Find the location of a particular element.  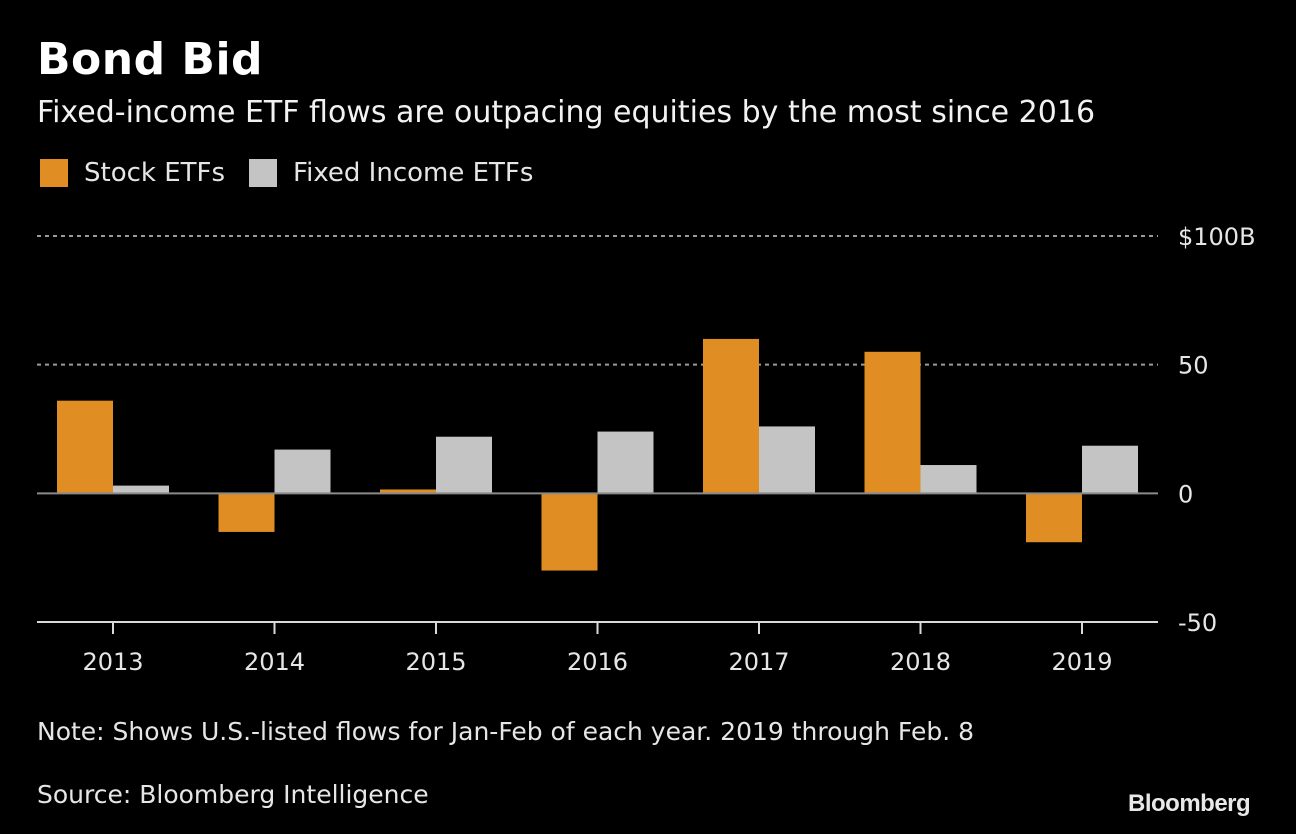

chart-title: Bond Bid is located at coordinates (150, 59).